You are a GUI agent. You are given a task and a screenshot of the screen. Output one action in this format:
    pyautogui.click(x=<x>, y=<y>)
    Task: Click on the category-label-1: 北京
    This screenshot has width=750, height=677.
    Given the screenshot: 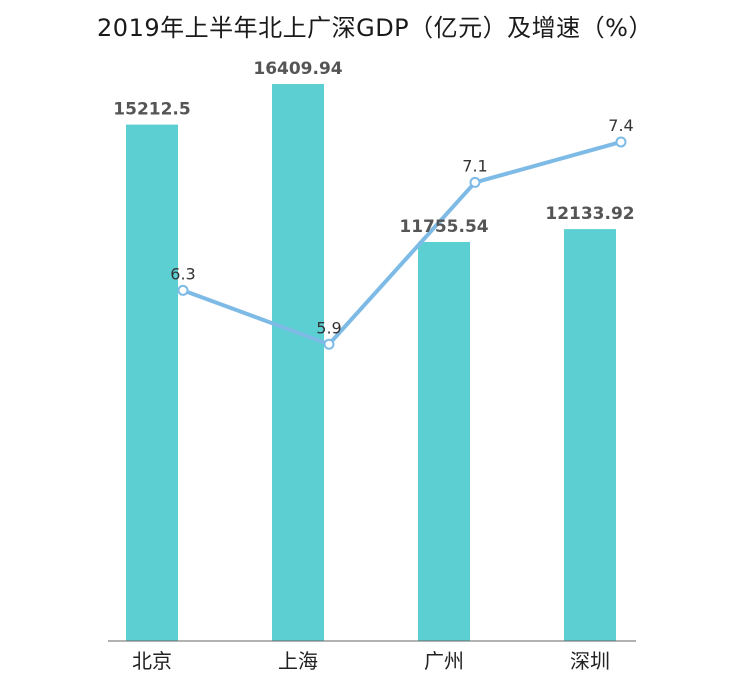 What is the action you would take?
    pyautogui.click(x=152, y=661)
    